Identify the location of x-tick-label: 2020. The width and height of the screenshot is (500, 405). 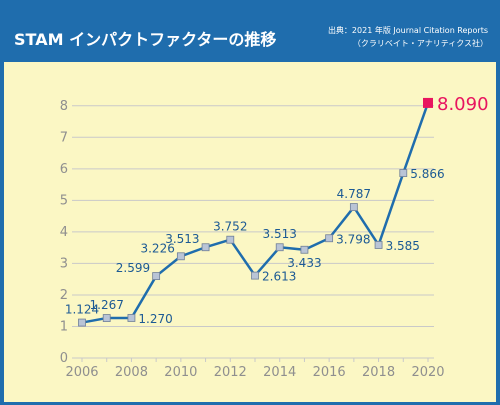
(427, 372).